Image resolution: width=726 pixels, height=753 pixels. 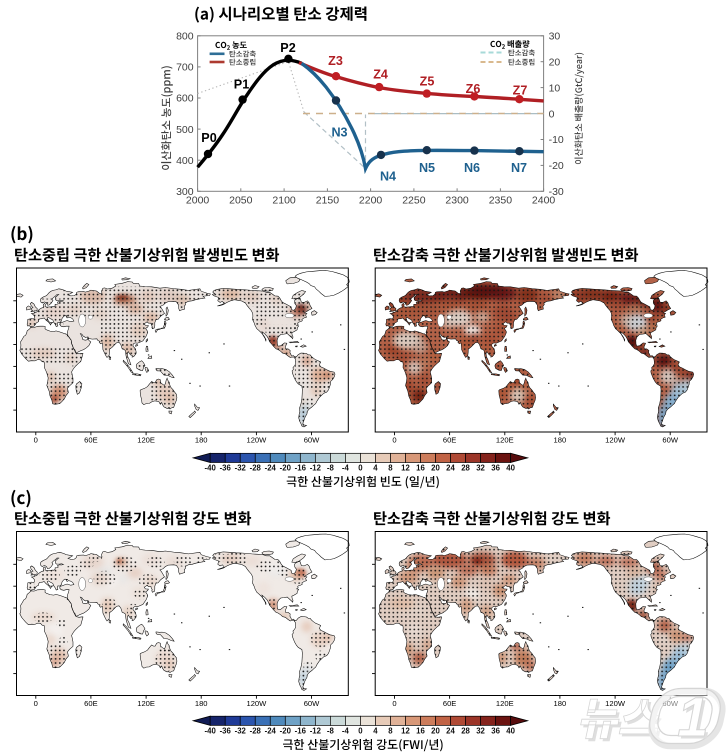 I want to click on svg-text: 2250, so click(x=414, y=201).